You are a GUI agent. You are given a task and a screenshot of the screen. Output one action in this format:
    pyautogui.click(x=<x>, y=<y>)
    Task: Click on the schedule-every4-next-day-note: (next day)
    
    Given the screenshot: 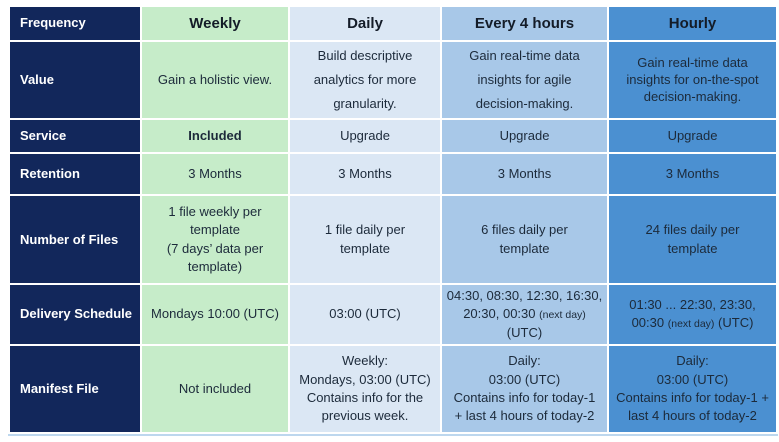 What is the action you would take?
    pyautogui.click(x=562, y=315)
    